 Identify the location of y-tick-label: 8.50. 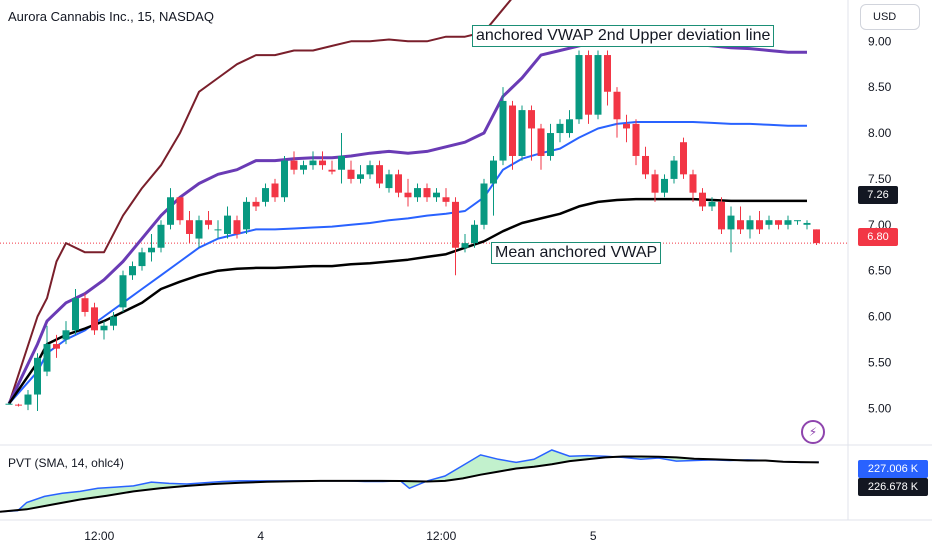
(880, 87).